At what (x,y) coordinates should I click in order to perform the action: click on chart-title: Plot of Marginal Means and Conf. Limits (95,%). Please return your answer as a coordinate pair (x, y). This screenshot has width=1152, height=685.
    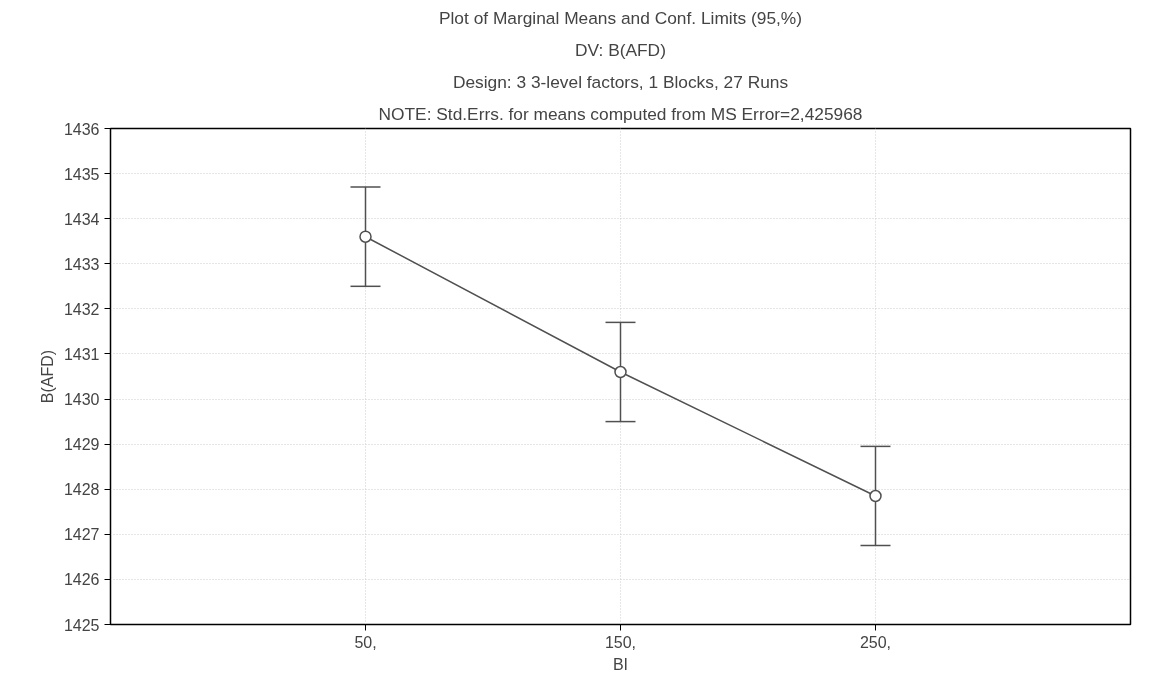
    Looking at the image, I should click on (620, 17).